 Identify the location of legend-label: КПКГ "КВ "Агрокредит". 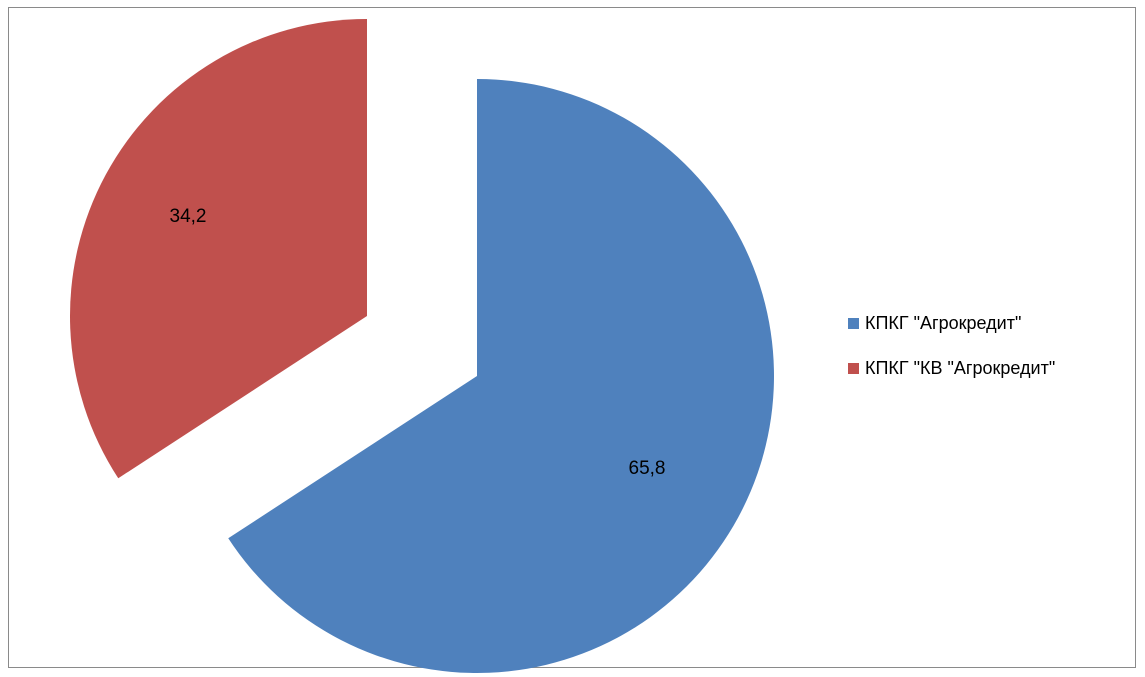
(960, 367).